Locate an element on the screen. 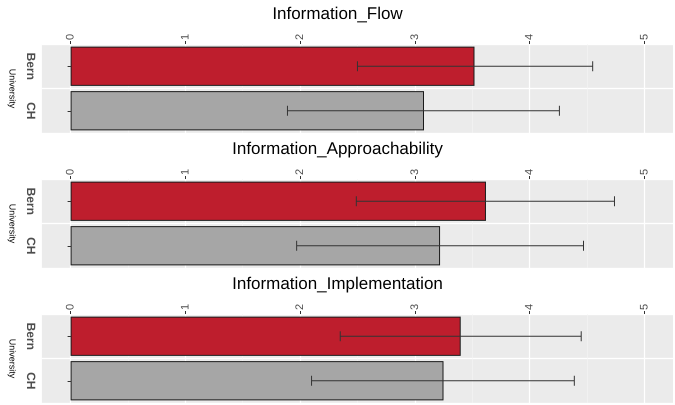 Image resolution: width=675 pixels, height=405 pixels. chart-title: Information_Flow is located at coordinates (338, 13).